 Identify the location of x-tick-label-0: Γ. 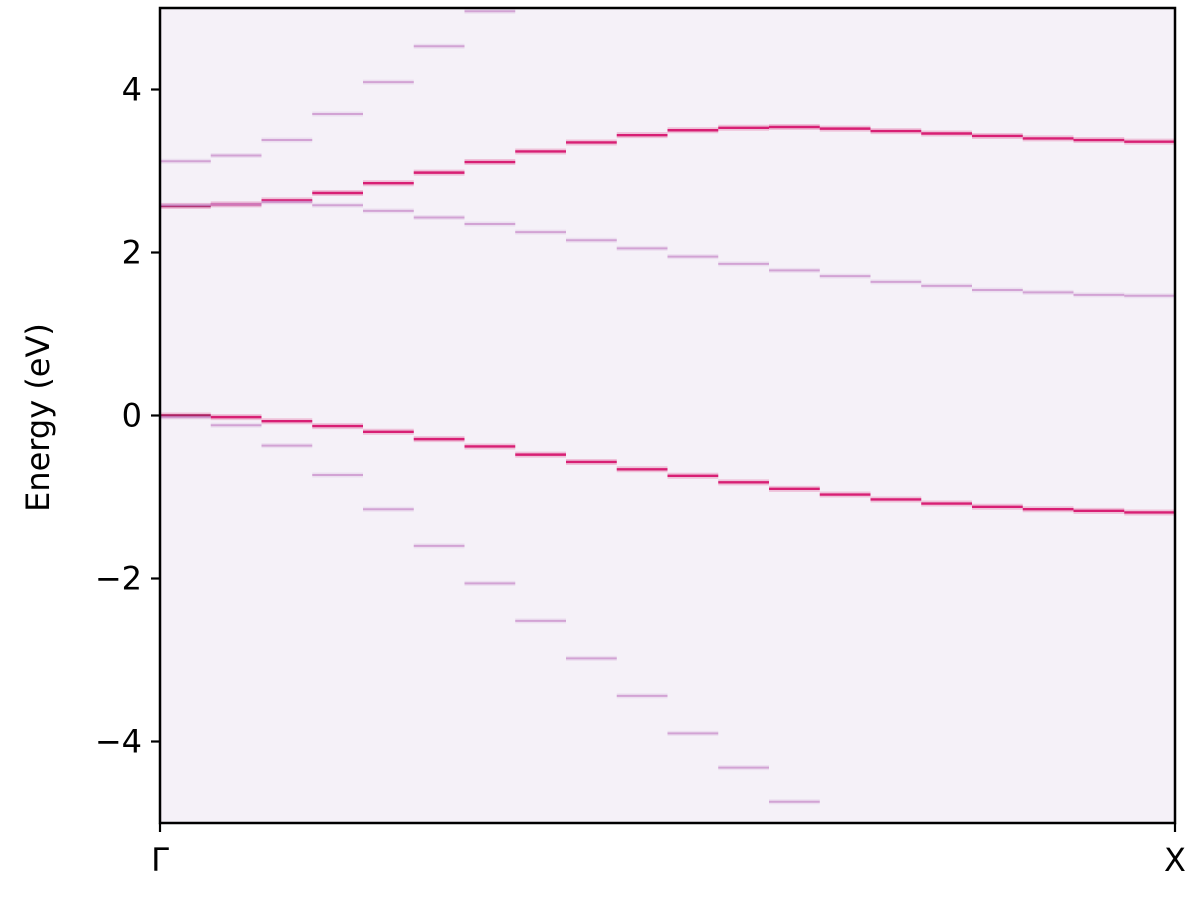
(160, 860).